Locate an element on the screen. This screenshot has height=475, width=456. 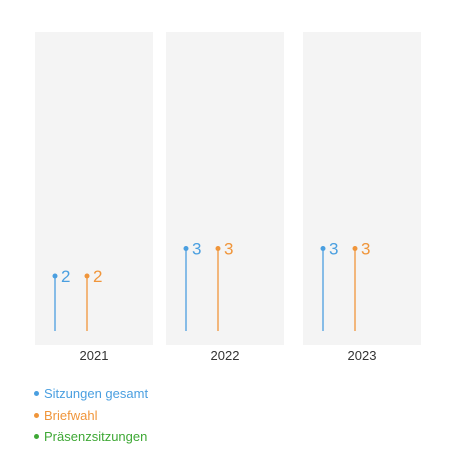
point-briefwahl-2022 is located at coordinates (218, 248).